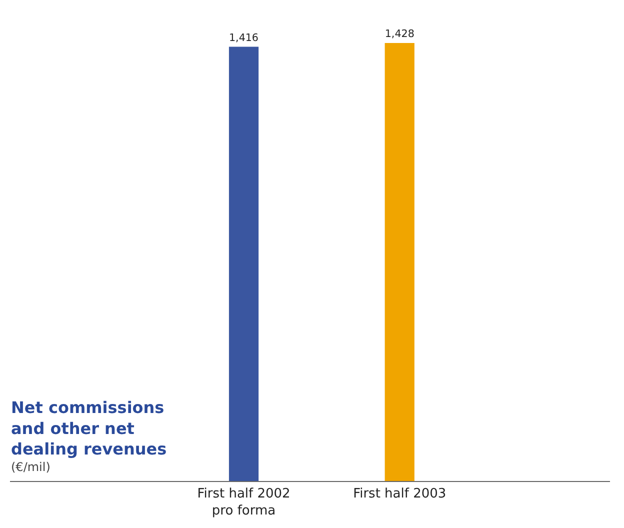  Describe the element at coordinates (243, 502) in the screenshot. I see `x-tick-label: First half 2002 pro forma` at that location.